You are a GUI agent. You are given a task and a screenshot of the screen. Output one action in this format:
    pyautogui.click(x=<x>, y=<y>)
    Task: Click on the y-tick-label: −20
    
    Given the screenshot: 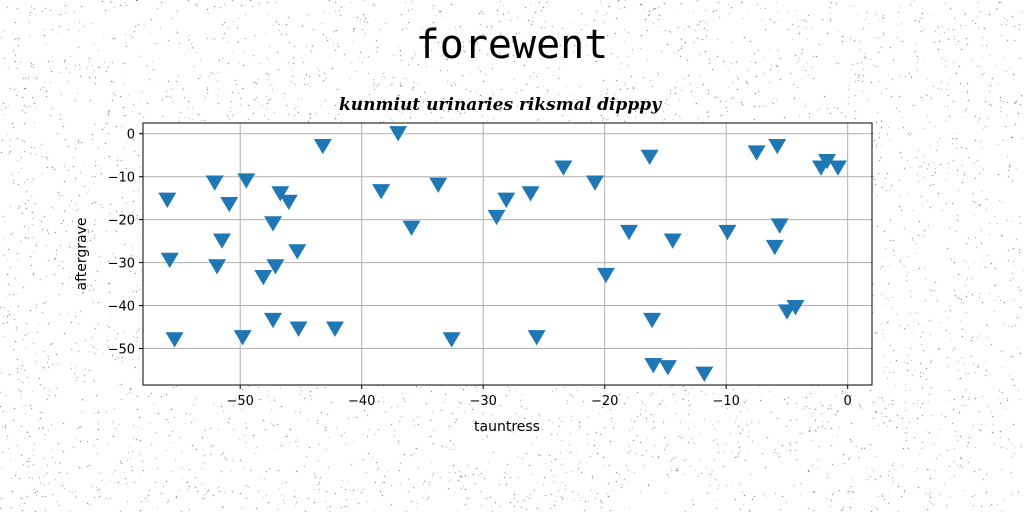 What is the action you would take?
    pyautogui.click(x=121, y=221)
    